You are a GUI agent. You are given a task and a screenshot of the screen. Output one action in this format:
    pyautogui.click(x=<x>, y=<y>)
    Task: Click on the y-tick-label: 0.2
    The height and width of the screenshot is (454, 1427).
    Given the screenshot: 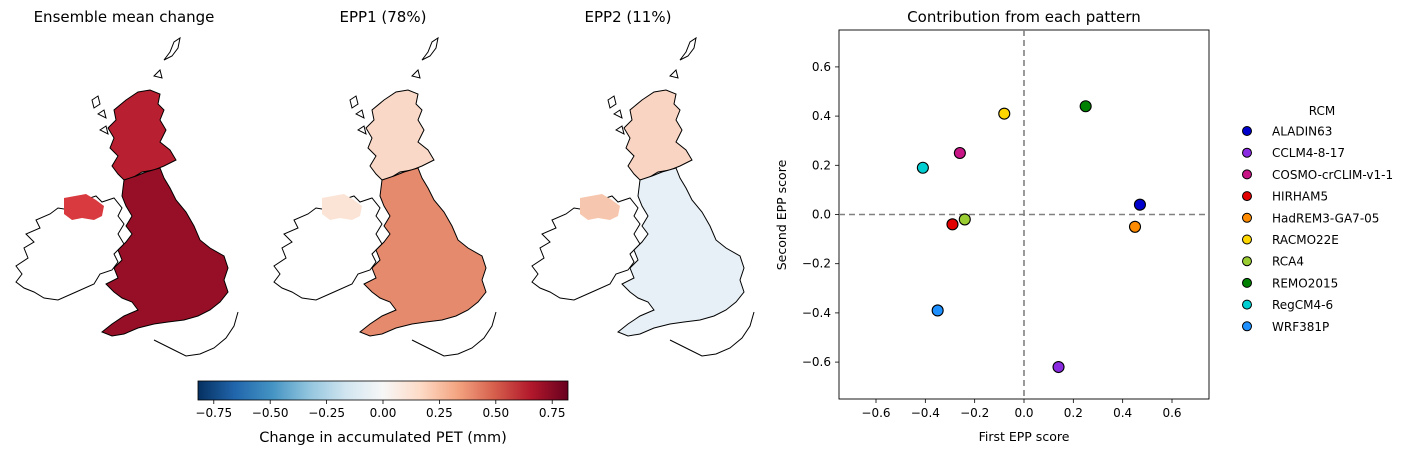 What is the action you would take?
    pyautogui.click(x=821, y=165)
    